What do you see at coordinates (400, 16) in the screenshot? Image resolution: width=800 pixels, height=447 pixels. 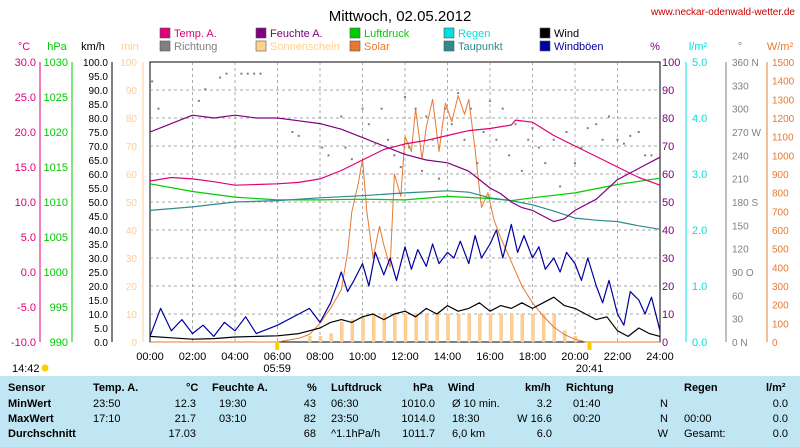 I see `chart-title: Mittwoch, 02.05.2012` at bounding box center [400, 16].